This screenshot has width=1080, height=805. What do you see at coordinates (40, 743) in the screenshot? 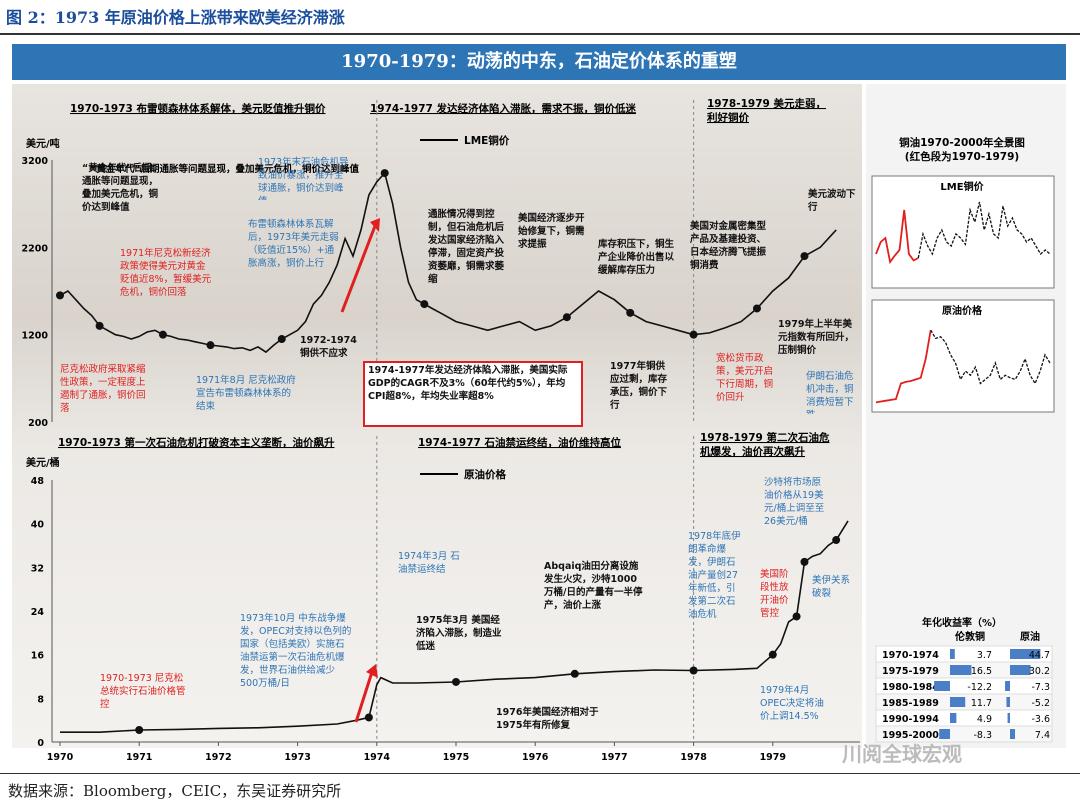
I see `oil-tick-label: 0` at bounding box center [40, 743].